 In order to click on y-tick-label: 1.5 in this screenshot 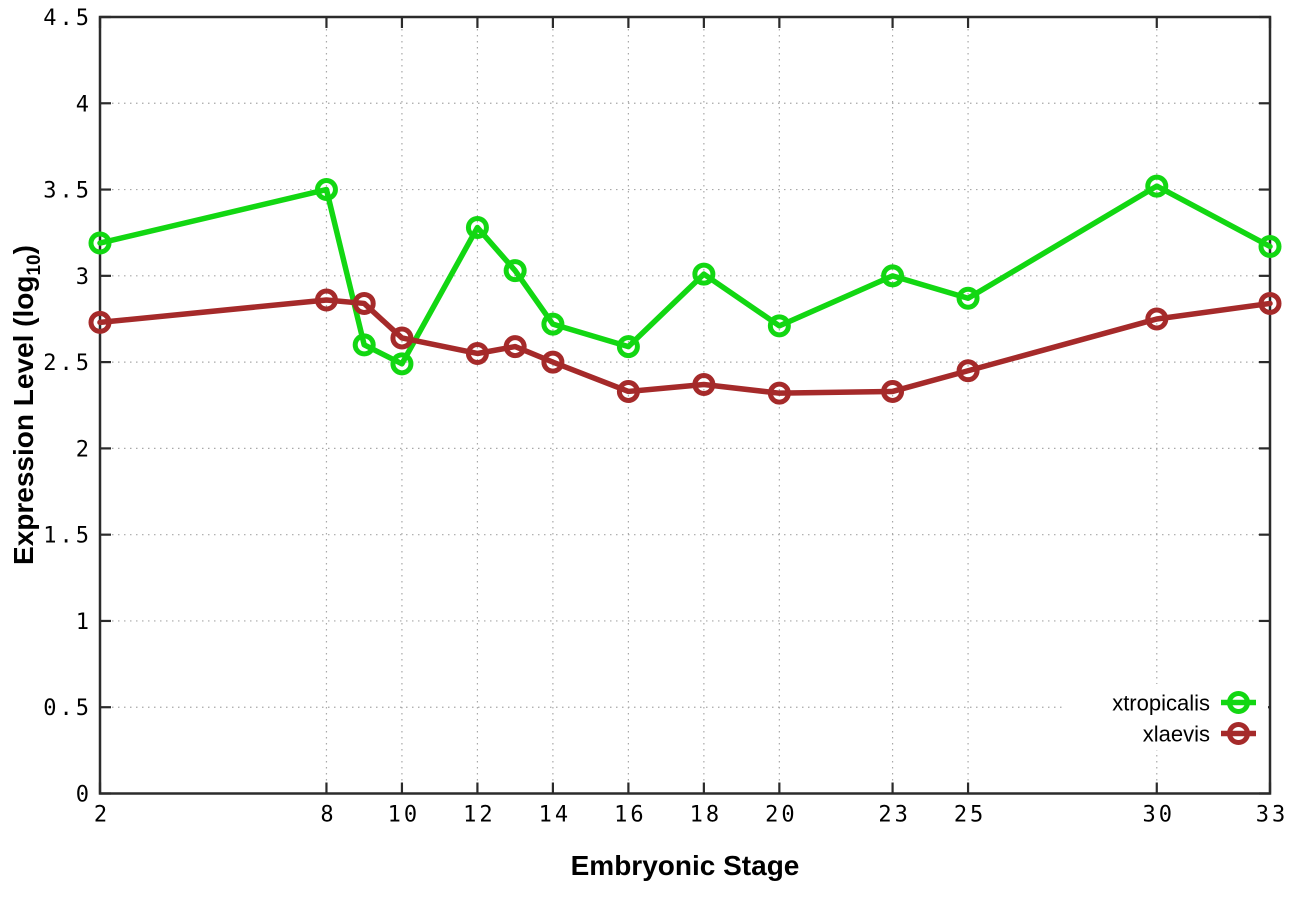, I will do `click(67, 536)`.